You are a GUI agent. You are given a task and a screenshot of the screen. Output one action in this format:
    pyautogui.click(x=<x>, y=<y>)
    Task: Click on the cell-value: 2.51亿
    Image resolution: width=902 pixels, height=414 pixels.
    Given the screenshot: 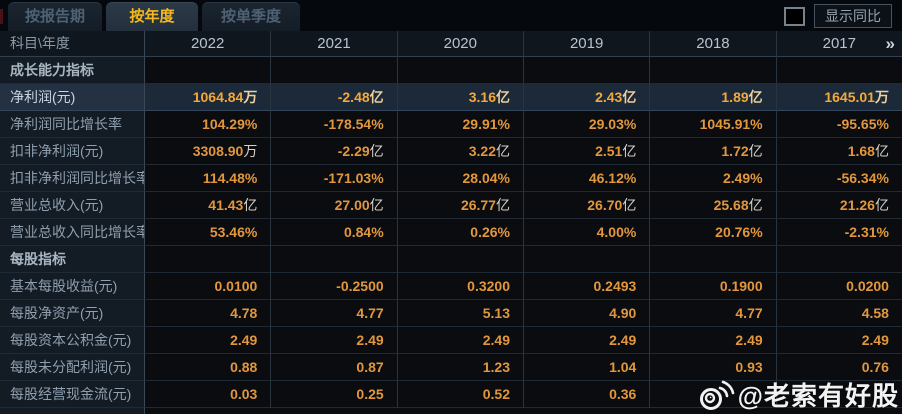 What is the action you would take?
    pyautogui.click(x=587, y=151)
    